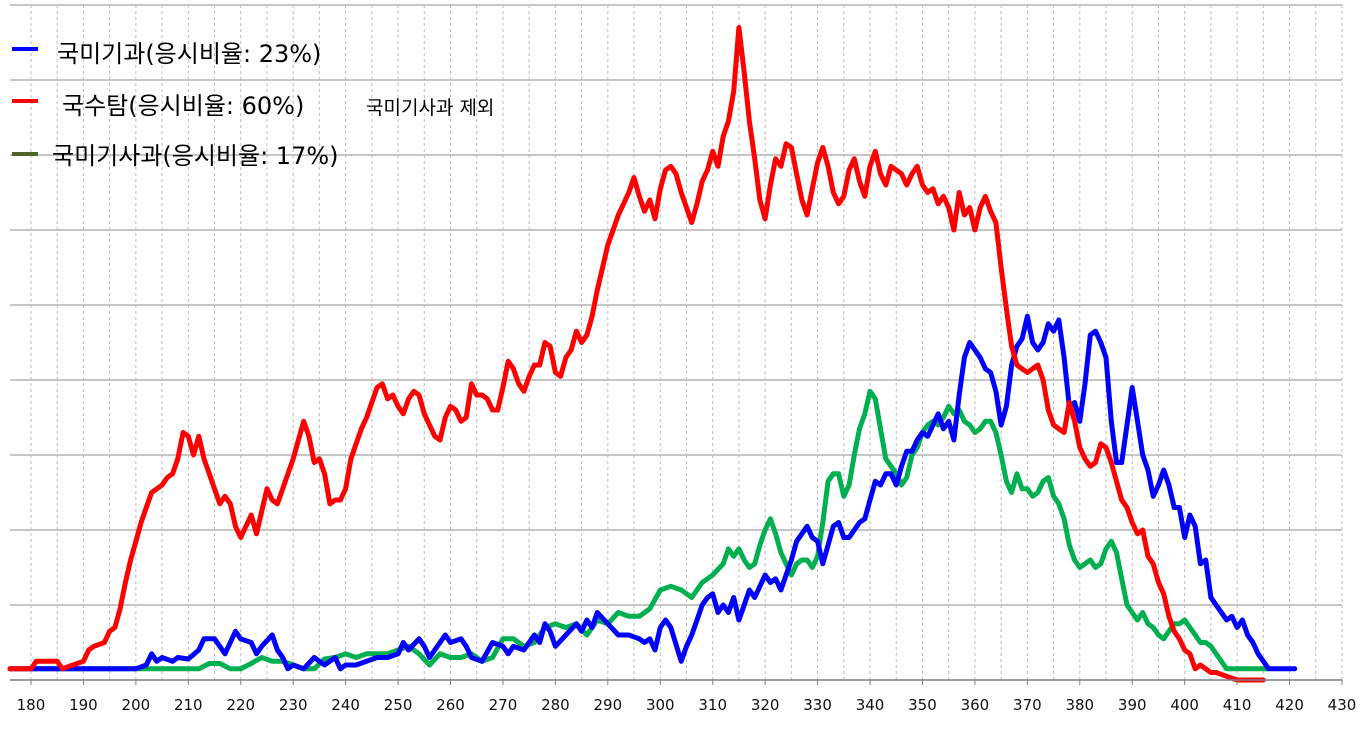 The height and width of the screenshot is (729, 1360). Describe the element at coordinates (765, 705) in the screenshot. I see `x-tick-label: 320` at that location.